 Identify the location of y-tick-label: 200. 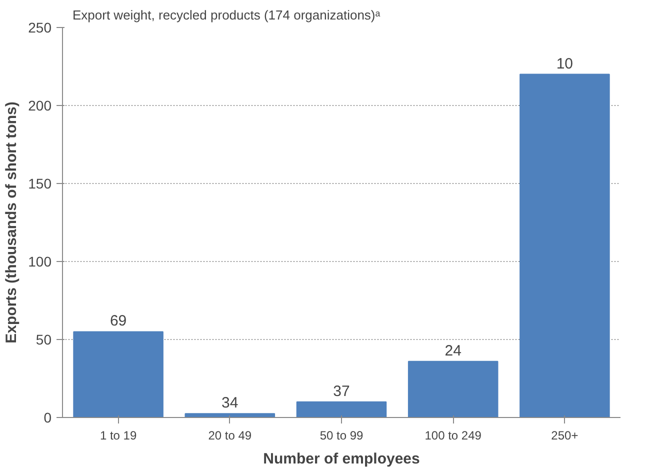
(40, 106).